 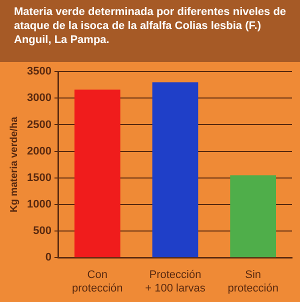 I want to click on x-tick-label: Protección + 100 larvas, so click(x=175, y=281).